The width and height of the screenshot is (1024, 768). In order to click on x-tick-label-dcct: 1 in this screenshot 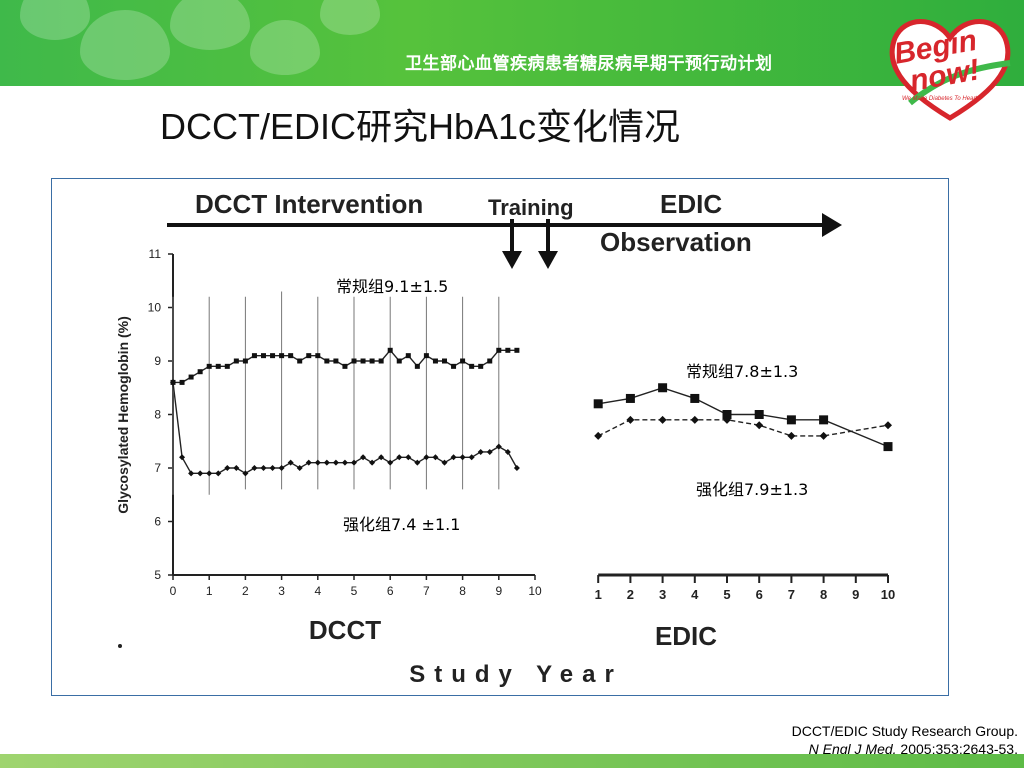, I will do `click(209, 591)`.